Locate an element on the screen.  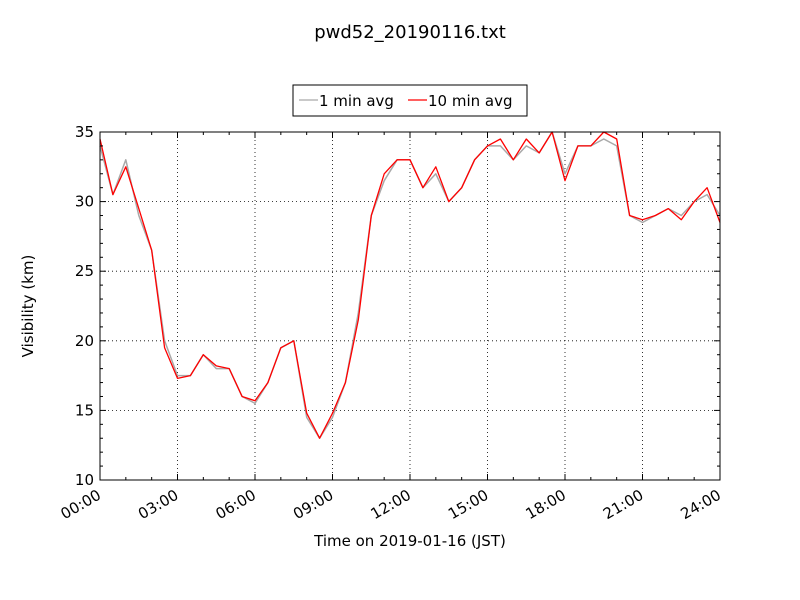
y-tick-label: 15 is located at coordinates (84, 410).